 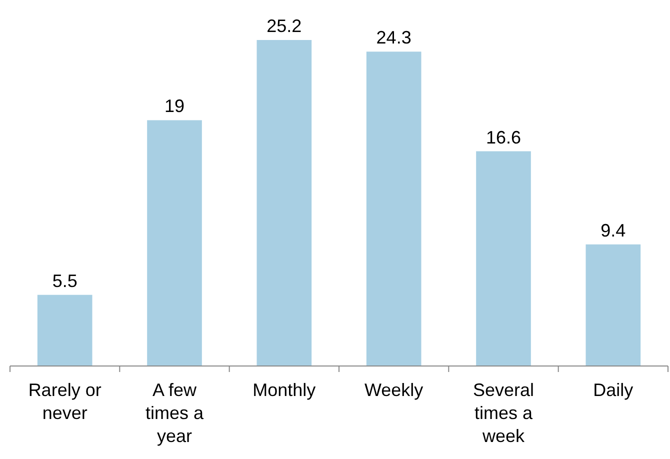 I want to click on data-label: 25.2, so click(x=284, y=26).